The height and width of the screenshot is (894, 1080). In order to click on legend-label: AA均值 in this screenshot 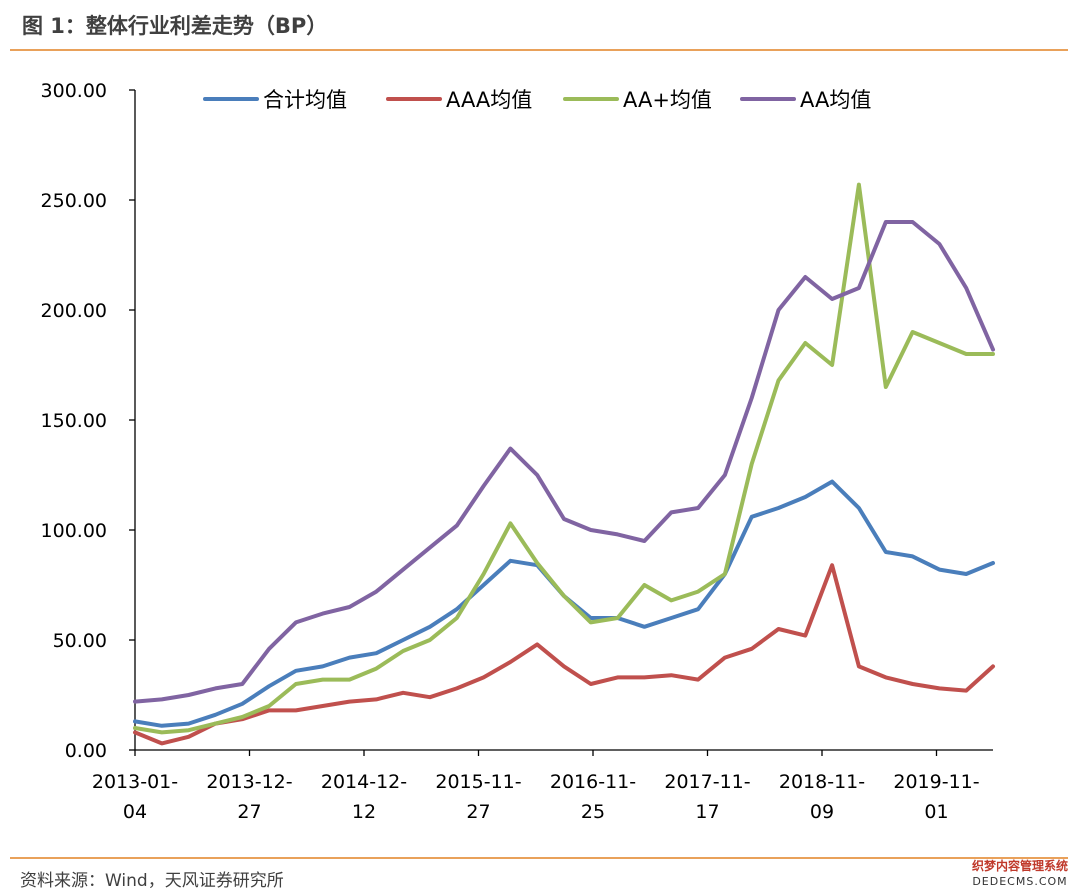, I will do `click(835, 100)`.